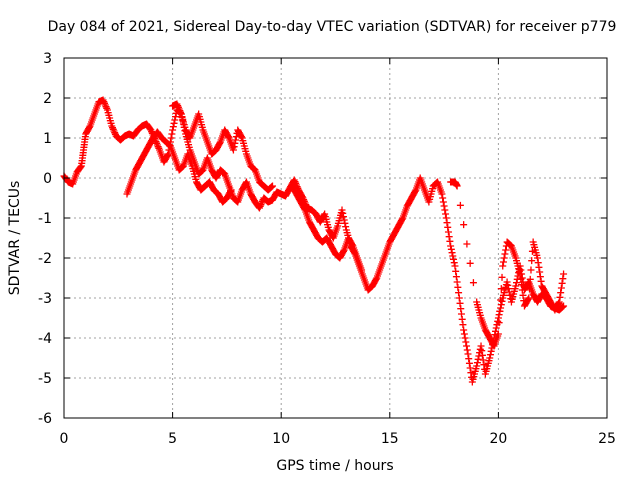  I want to click on y-tick-label: -3, so click(45, 299).